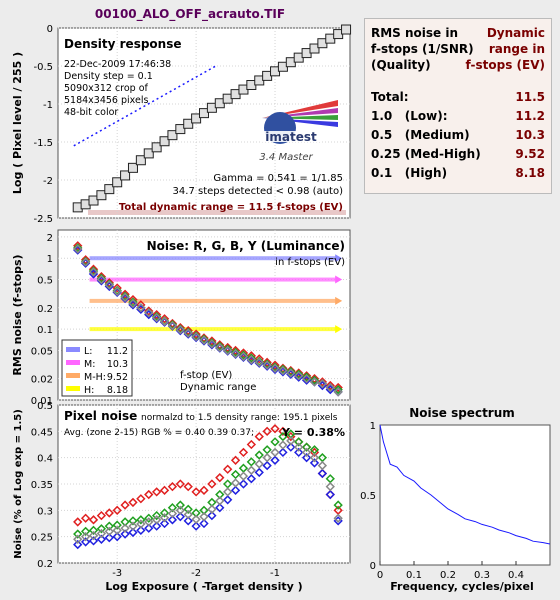 This screenshot has width=560, height=600. Describe the element at coordinates (300, 117) in the screenshot. I see `logo-stripe-green` at that location.